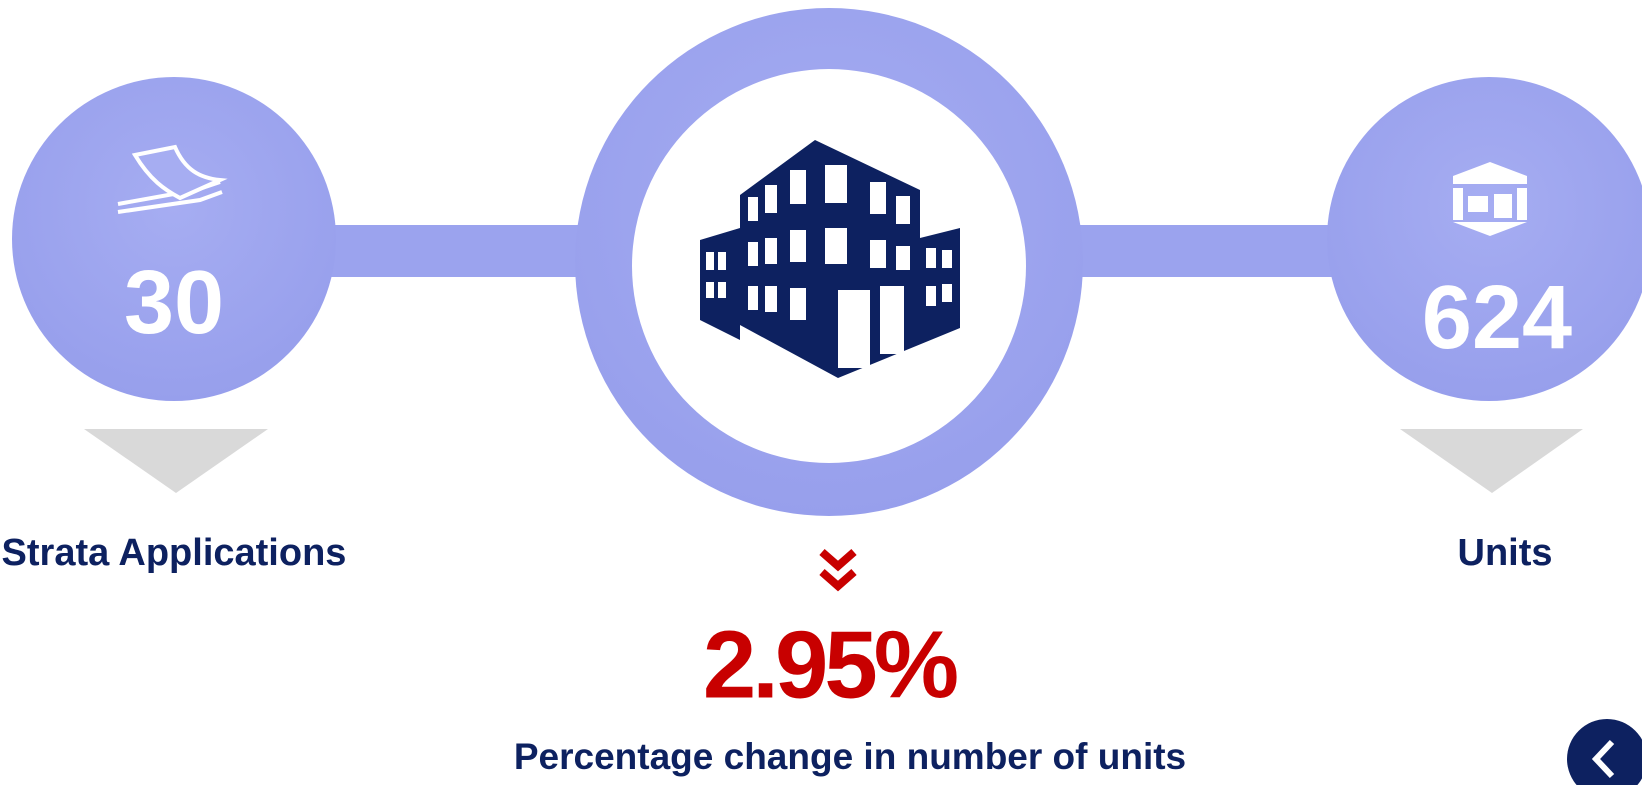 The height and width of the screenshot is (785, 1642). Describe the element at coordinates (1491, 461) in the screenshot. I see `right-pointer` at that location.